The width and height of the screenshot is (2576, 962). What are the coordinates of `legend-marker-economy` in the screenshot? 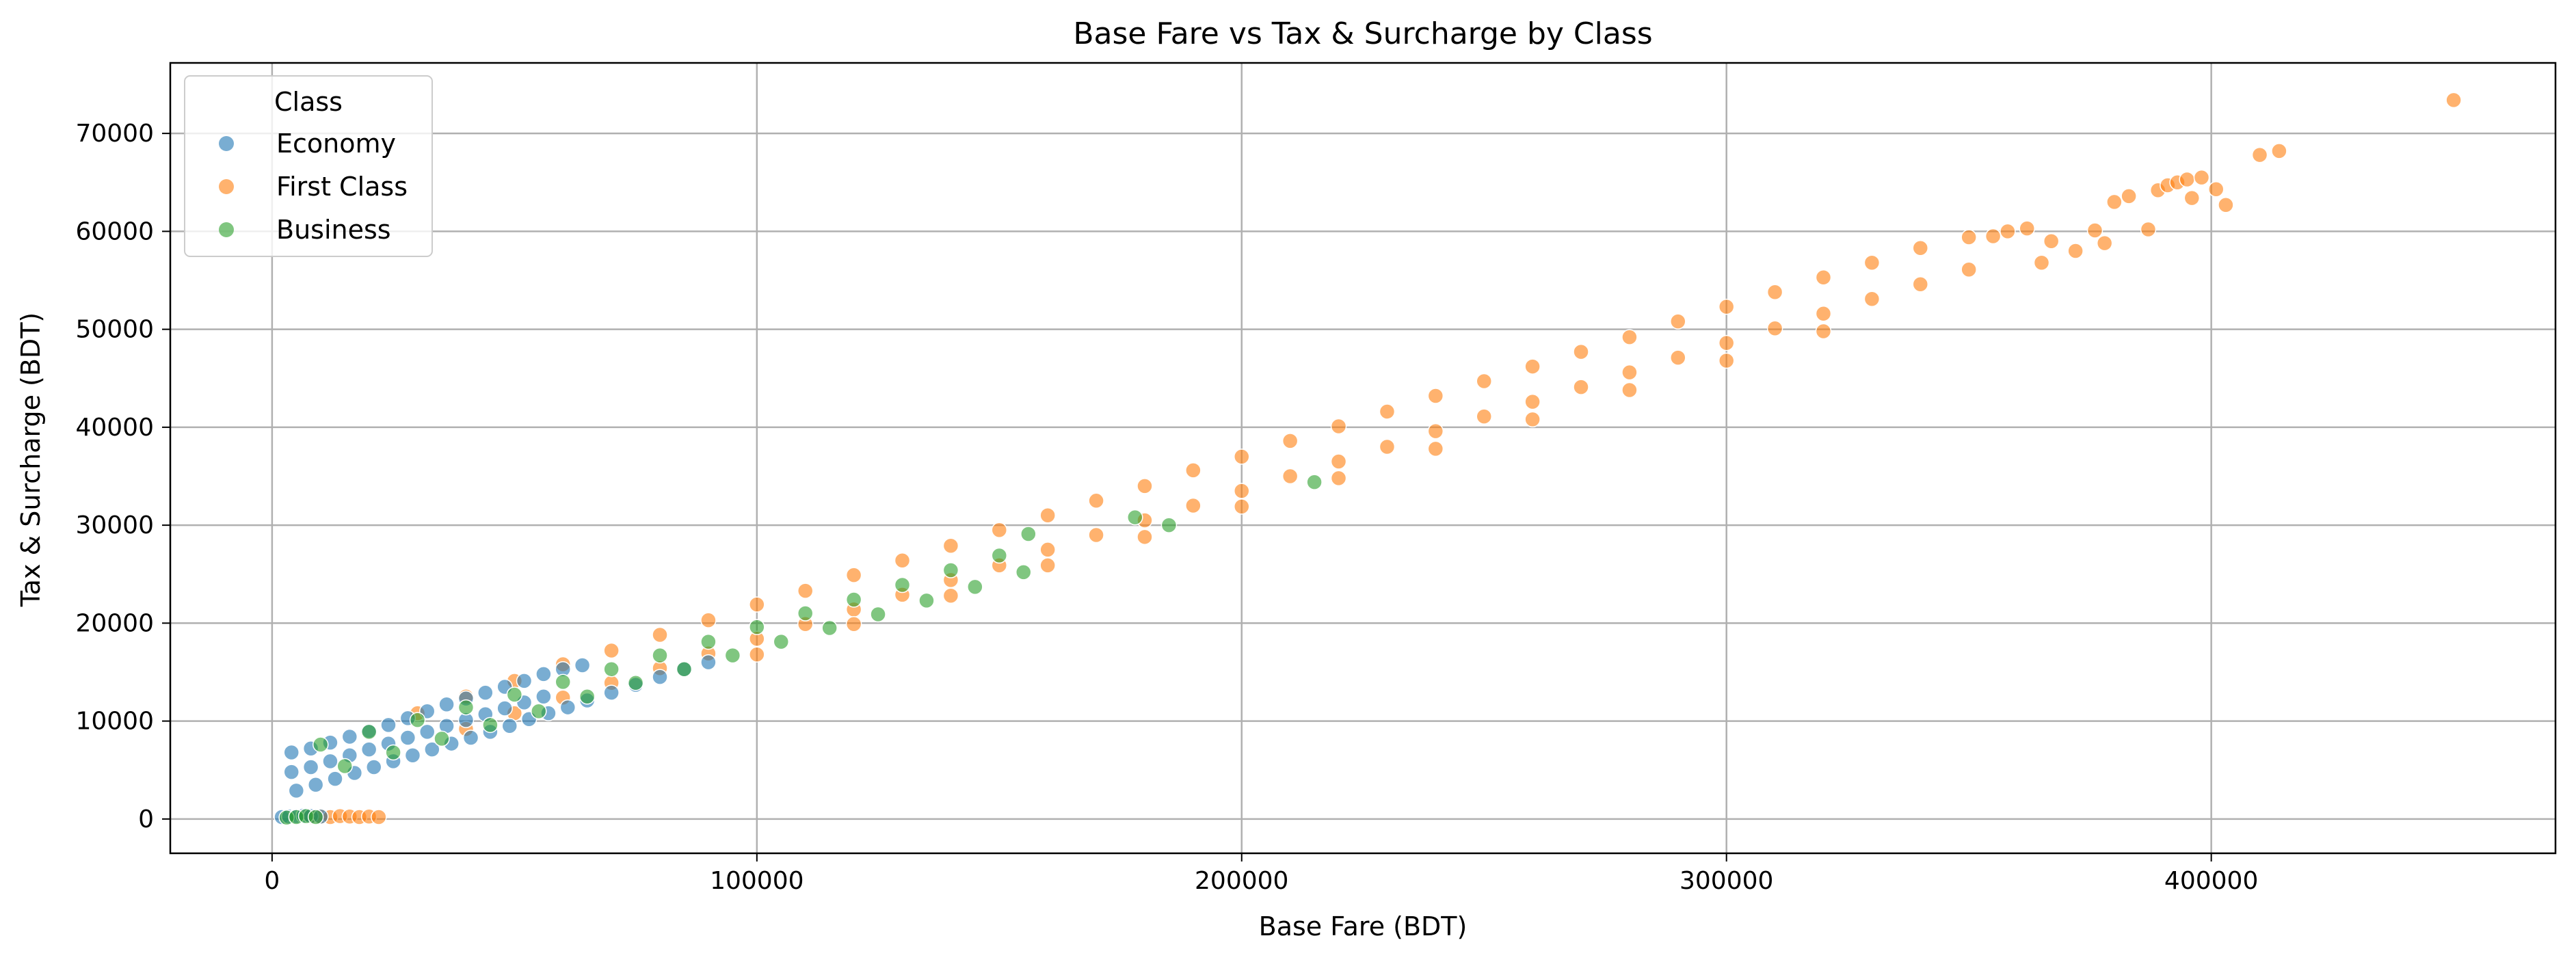 It's located at (226, 143).